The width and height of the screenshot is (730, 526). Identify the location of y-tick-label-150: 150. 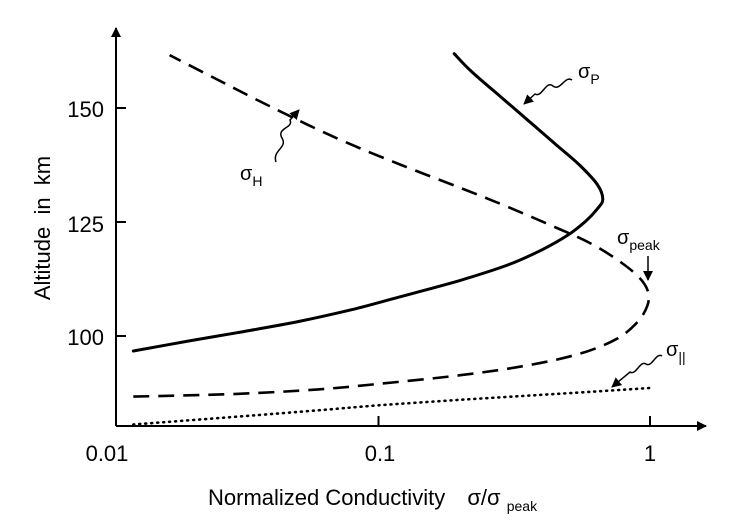
(85, 109).